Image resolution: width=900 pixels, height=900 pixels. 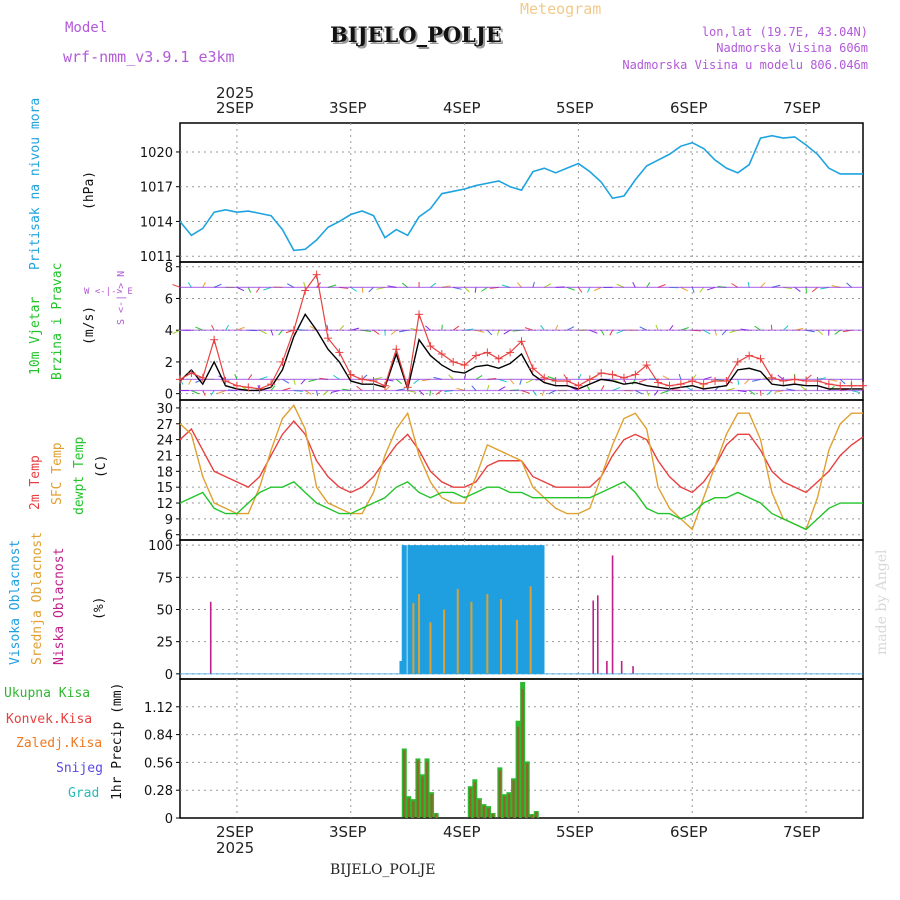 What do you see at coordinates (802, 108) in the screenshot?
I see `top-day-label: 7SEP` at bounding box center [802, 108].